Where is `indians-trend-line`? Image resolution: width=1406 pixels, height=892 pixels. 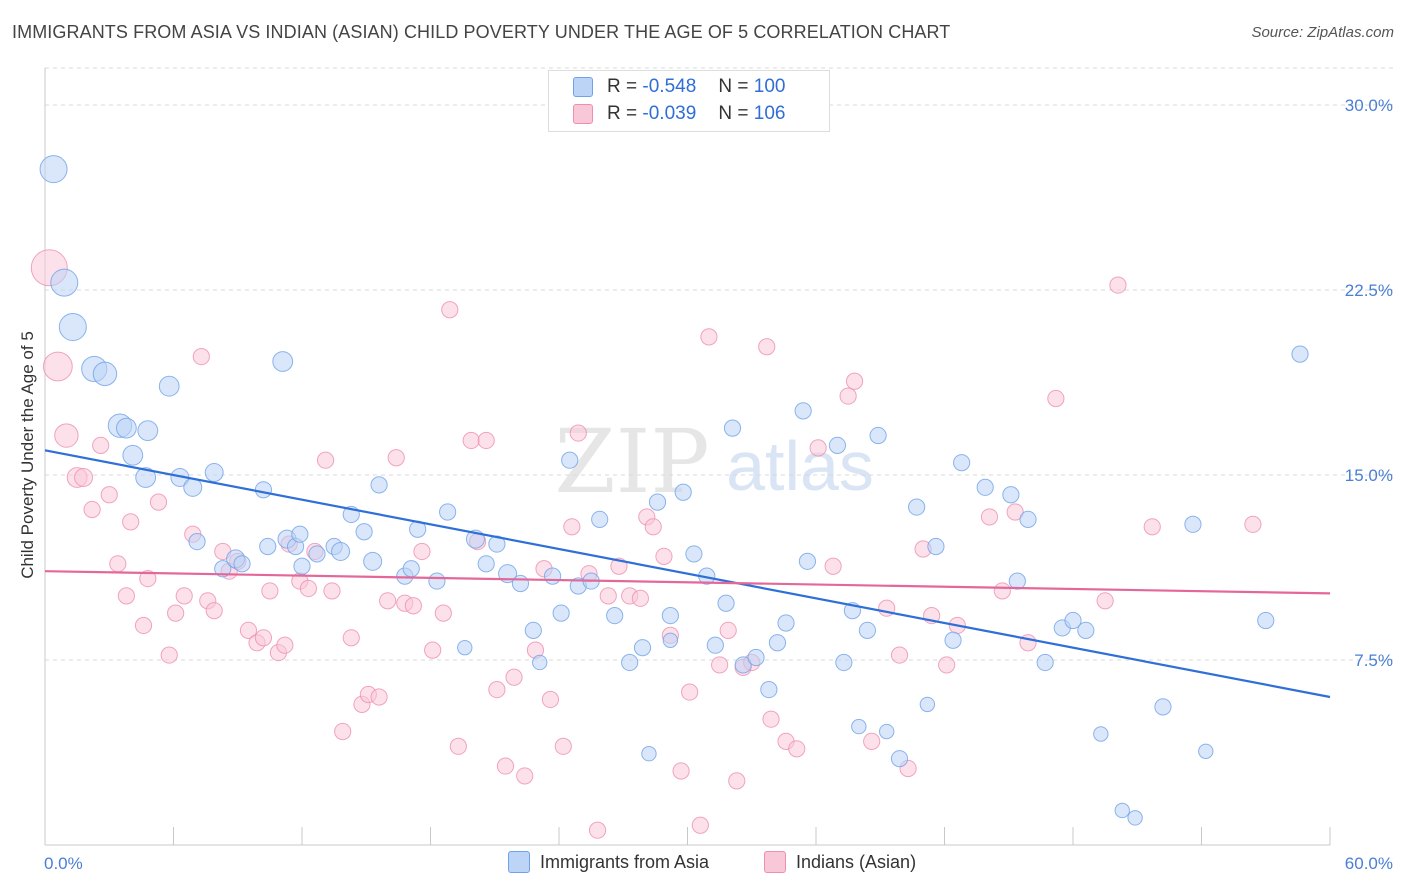
indians-trend-line is located at coordinates (687, 582).